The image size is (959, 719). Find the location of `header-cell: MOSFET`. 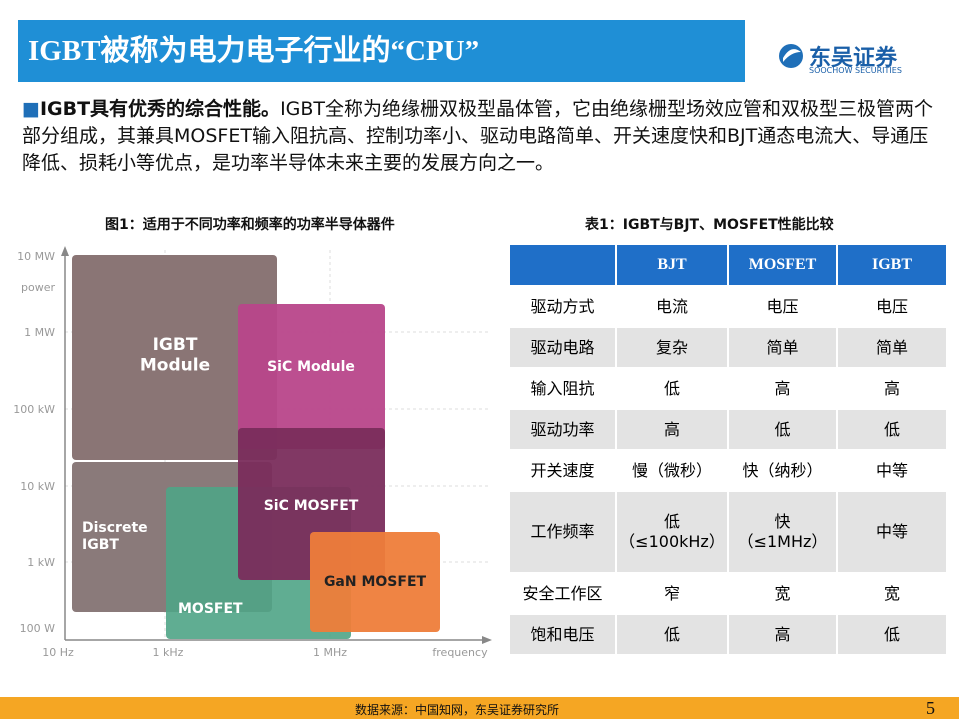

header-cell: MOSFET is located at coordinates (782, 265).